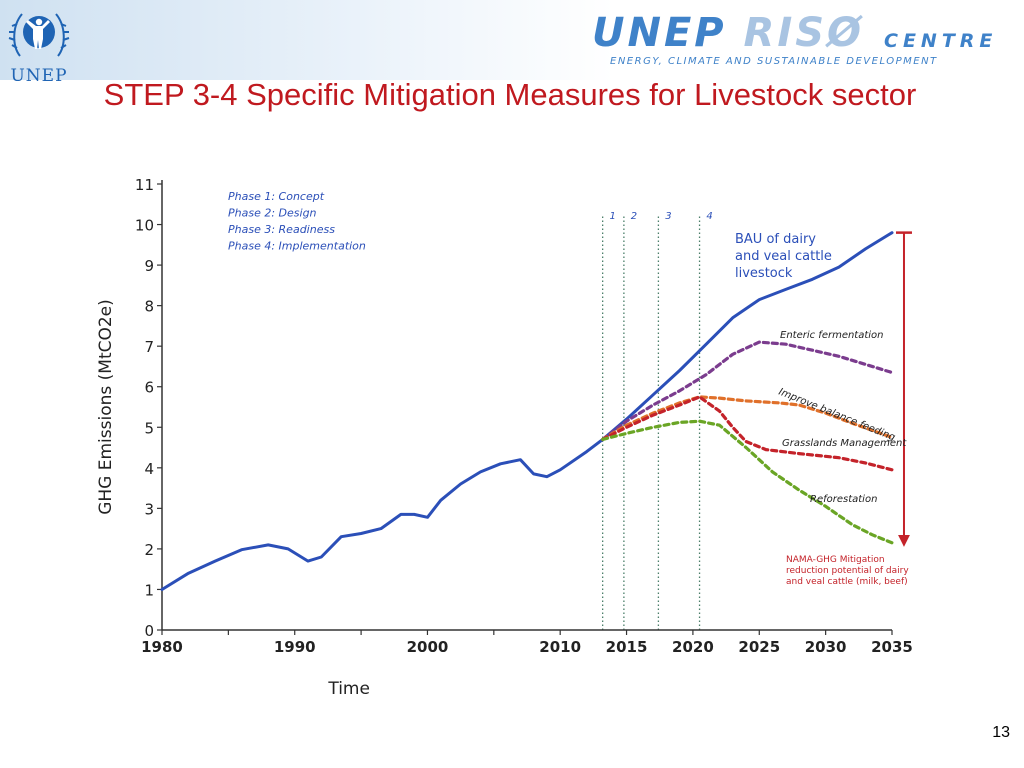 This screenshot has height=768, width=1024. Describe the element at coordinates (693, 647) in the screenshot. I see `x-tick-label: 2020` at that location.